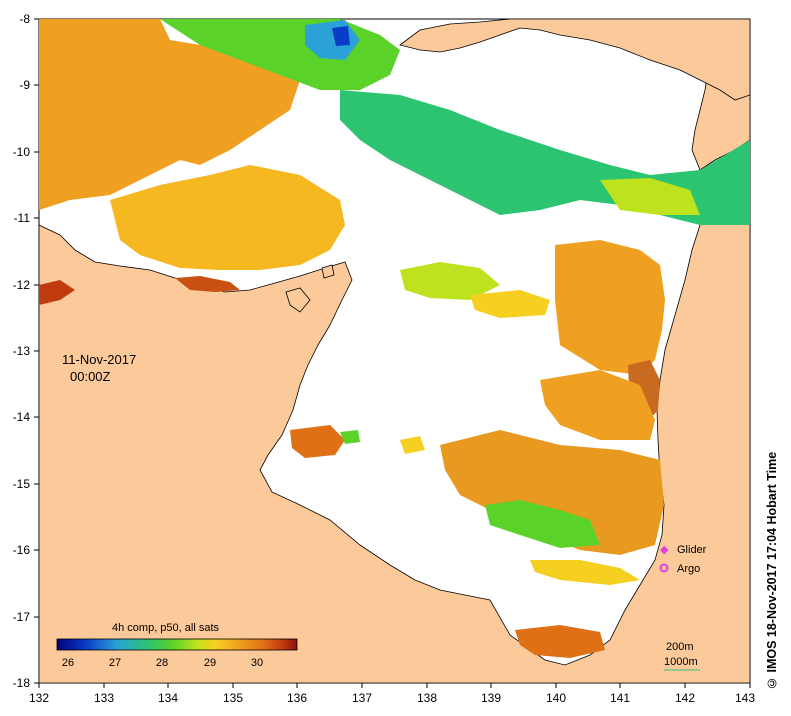  I want to click on depth-legend: 200m 1000m, so click(682, 656).